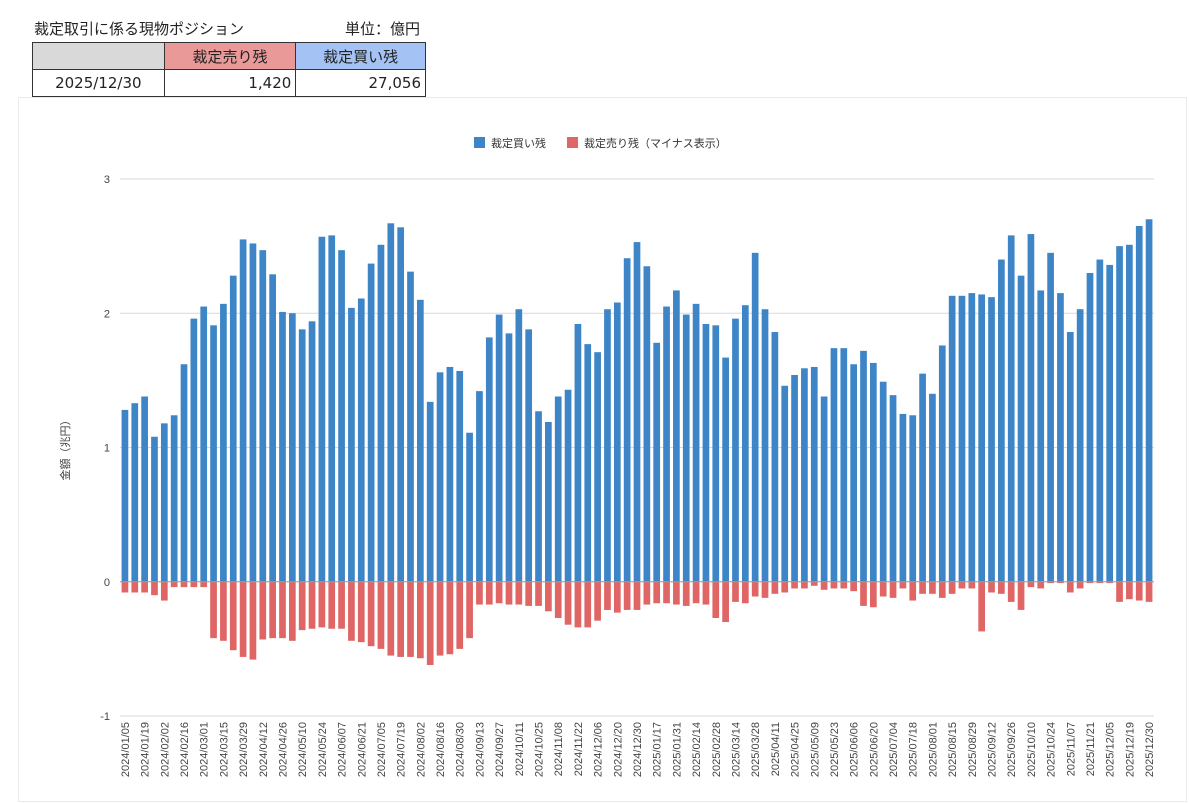 The height and width of the screenshot is (803, 1189). I want to click on x-tick-label: 2025/02/14, so click(697, 749).